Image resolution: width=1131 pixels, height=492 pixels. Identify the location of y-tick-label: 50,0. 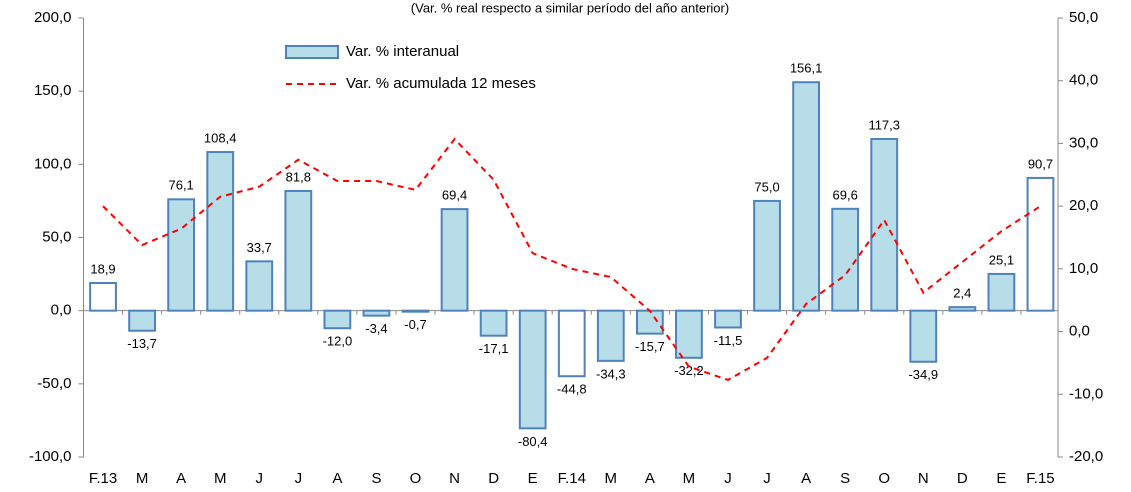
(56, 236).